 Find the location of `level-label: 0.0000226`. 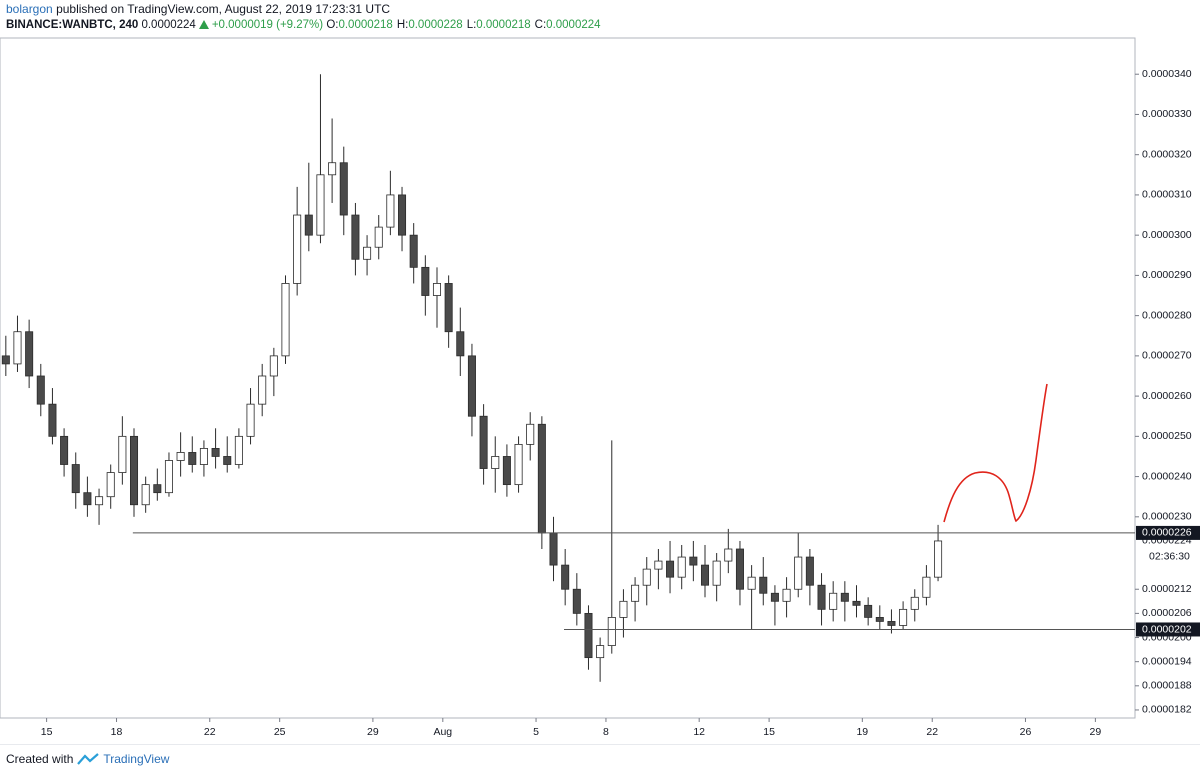

level-label: 0.0000226 is located at coordinates (1167, 533).